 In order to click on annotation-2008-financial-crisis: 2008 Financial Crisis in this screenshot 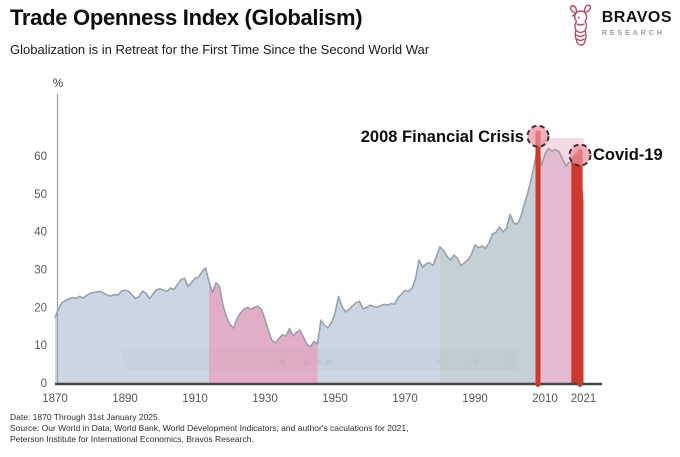, I will do `click(442, 137)`.